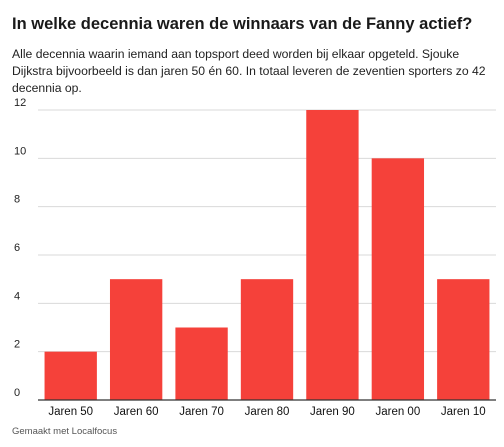 This screenshot has width=504, height=447. I want to click on x-tick-label: Jaren 50, so click(70, 412).